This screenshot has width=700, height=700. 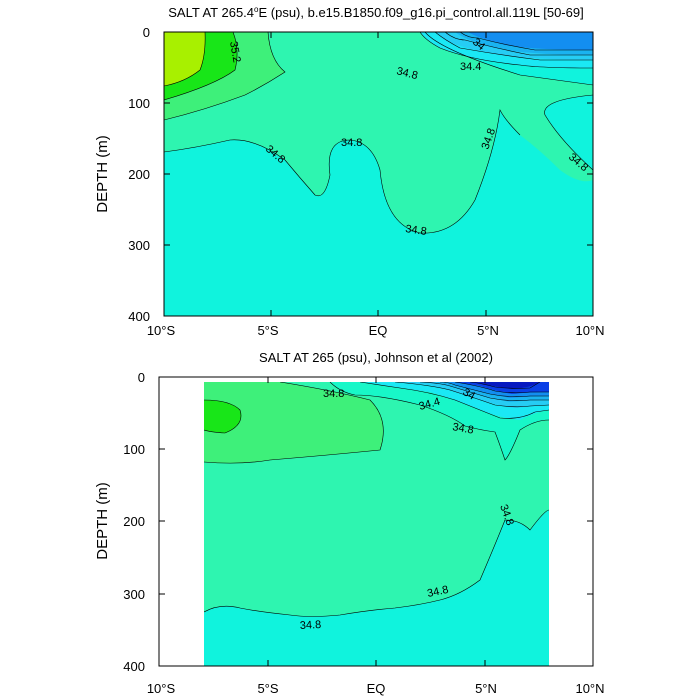 What do you see at coordinates (589, 330) in the screenshot?
I see `model-x-tick-label: 10°N` at bounding box center [589, 330].